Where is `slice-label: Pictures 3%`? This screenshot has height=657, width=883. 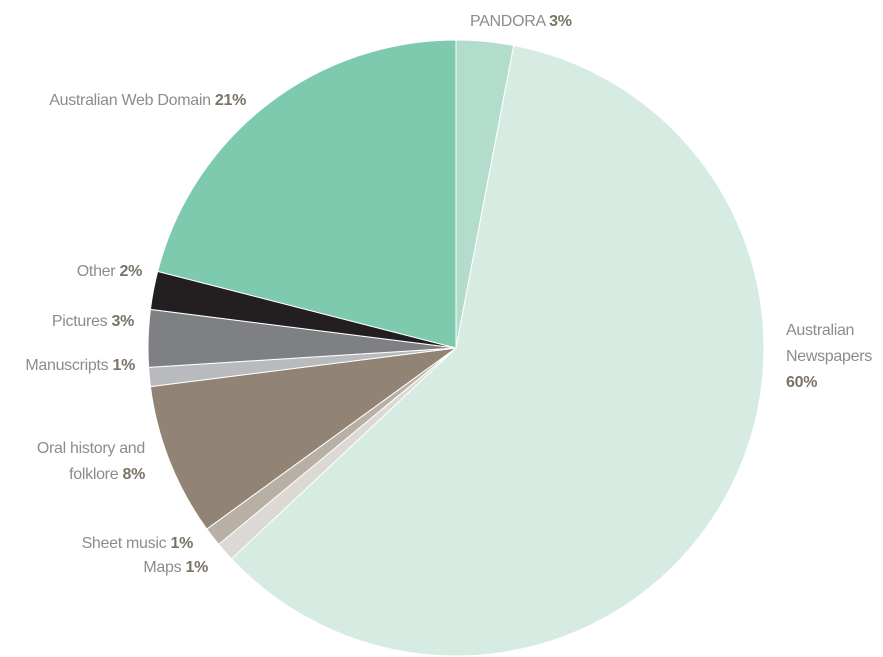
slice-label: Pictures 3% is located at coordinates (93, 322).